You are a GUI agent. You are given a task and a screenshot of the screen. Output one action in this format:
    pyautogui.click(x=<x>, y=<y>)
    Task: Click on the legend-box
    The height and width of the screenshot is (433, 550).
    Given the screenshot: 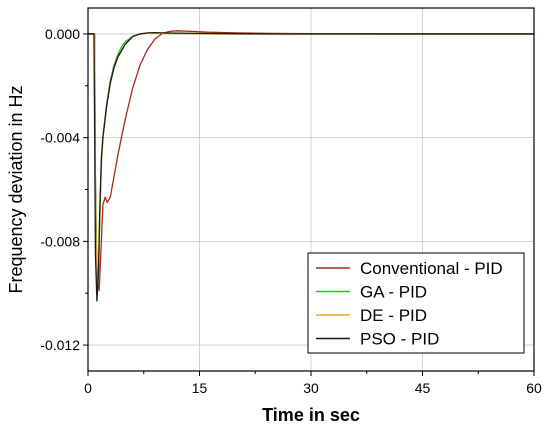 What is the action you would take?
    pyautogui.click(x=416, y=303)
    